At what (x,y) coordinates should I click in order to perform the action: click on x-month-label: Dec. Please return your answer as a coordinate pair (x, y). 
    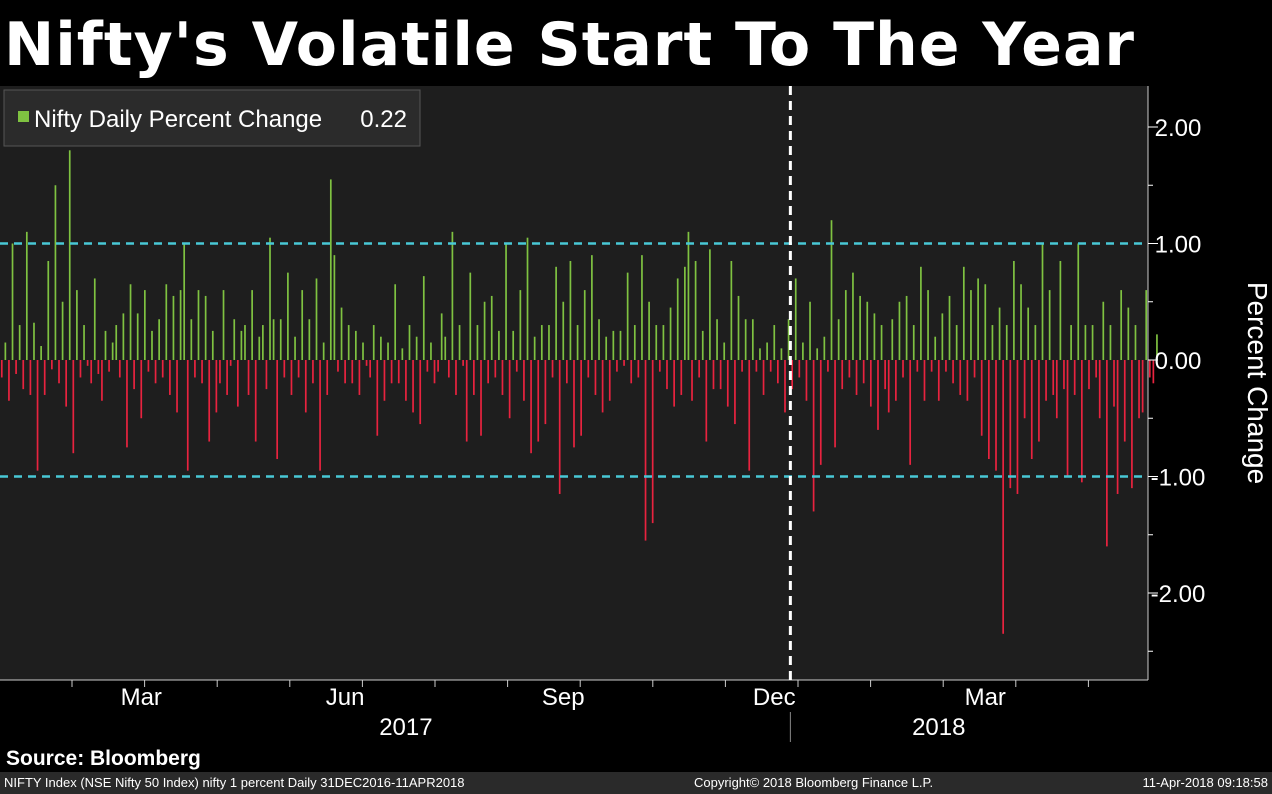
    Looking at the image, I should click on (774, 697).